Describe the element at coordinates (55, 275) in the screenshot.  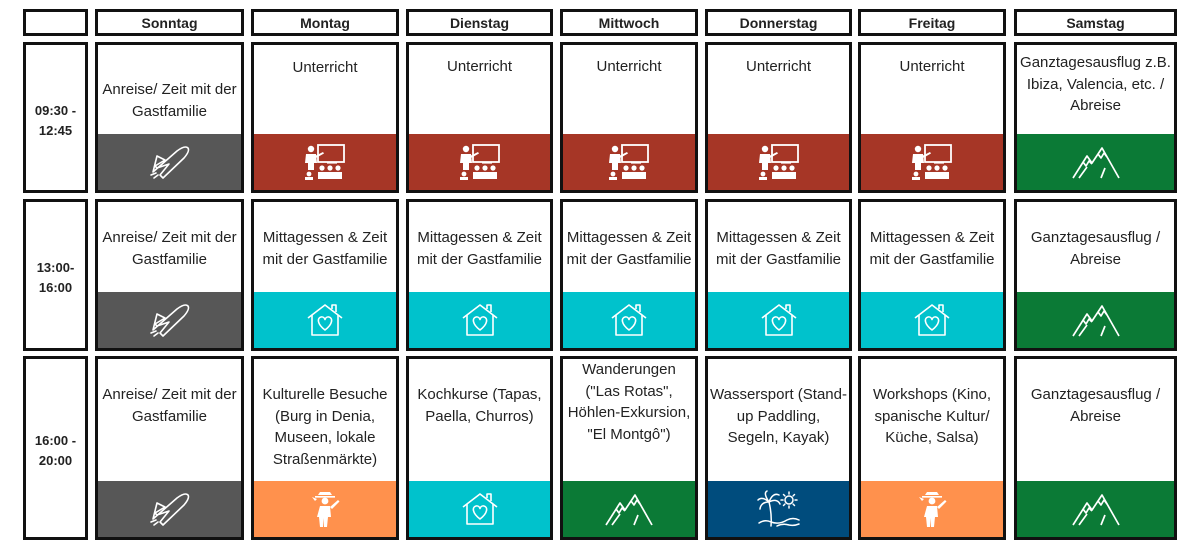
I see `time-slot-midday: 13:00- 16:00` at that location.